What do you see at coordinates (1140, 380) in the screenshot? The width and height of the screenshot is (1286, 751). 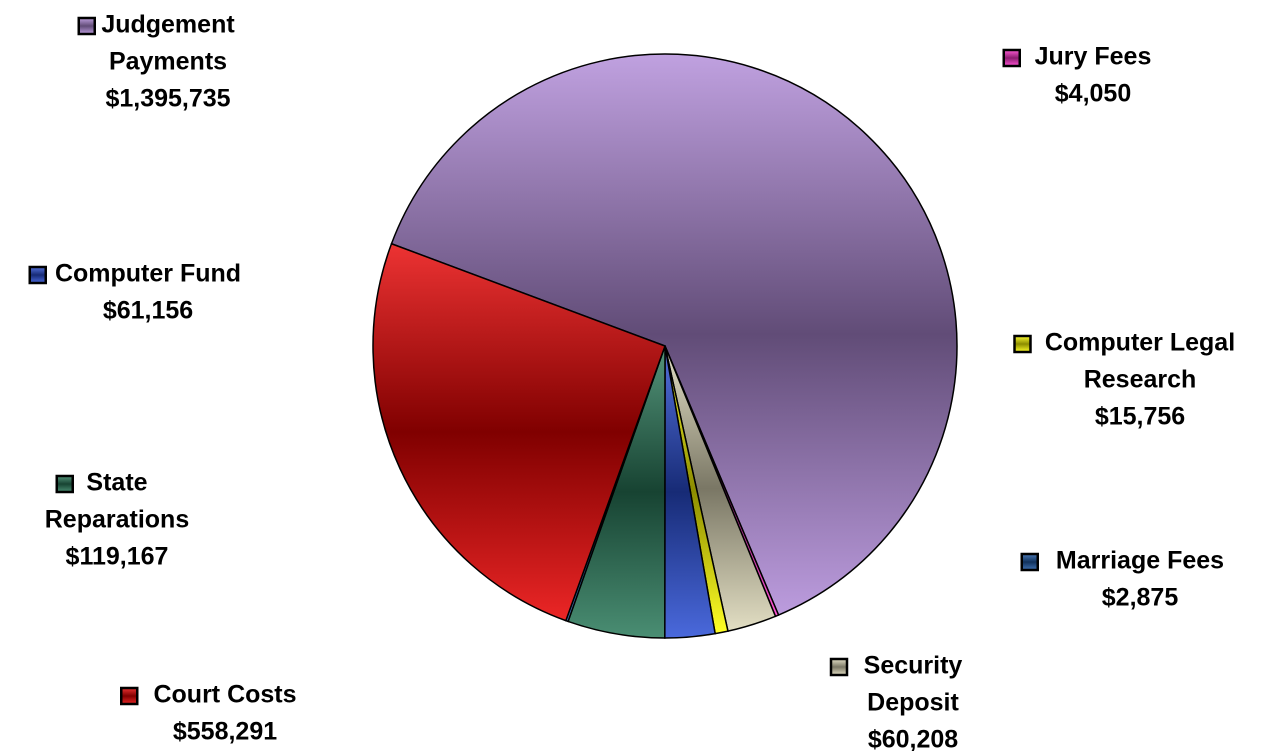 I see `slice-name-computer-legal-research: Research` at bounding box center [1140, 380].